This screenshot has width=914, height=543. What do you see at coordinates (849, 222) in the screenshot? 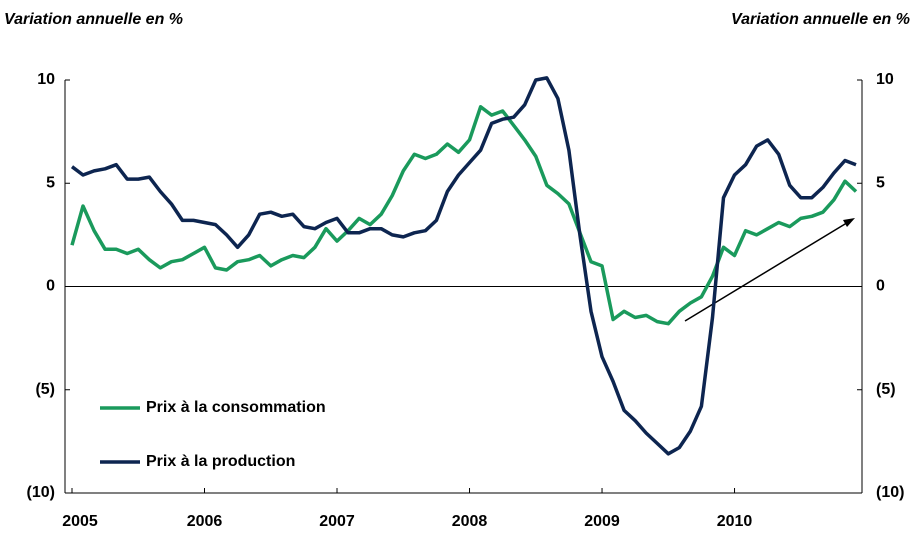
I see `arrow-head` at bounding box center [849, 222].